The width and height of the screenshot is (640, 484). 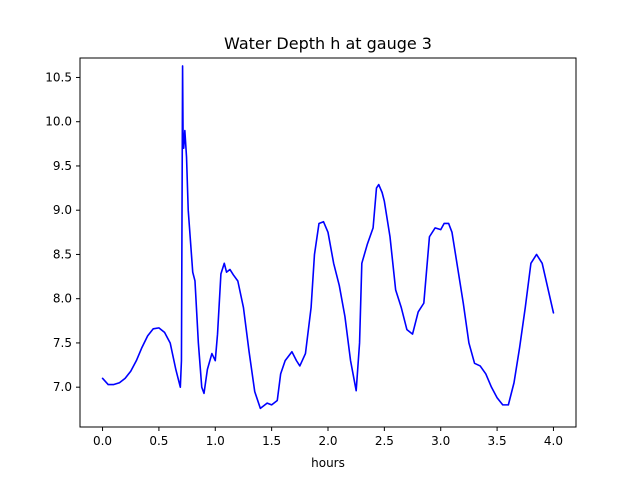 I want to click on y-tick-label: 9.0, so click(x=62, y=210).